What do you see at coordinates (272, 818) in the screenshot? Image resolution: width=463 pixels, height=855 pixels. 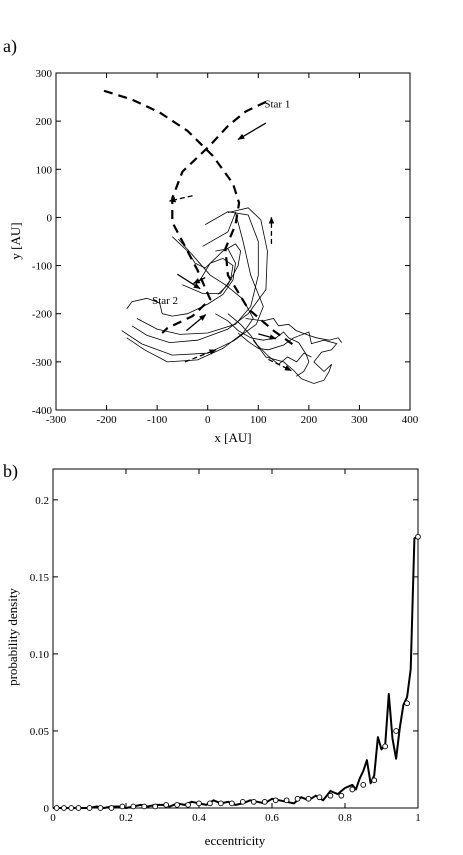 I see `x-tick-label-b: 0.6` at bounding box center [272, 818].